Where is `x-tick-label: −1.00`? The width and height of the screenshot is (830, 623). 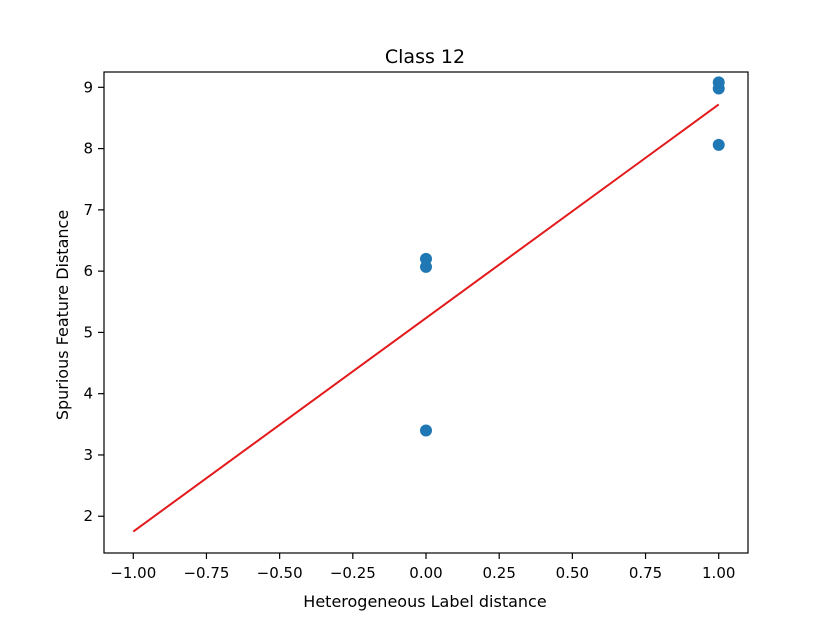
x-tick-label: −1.00 is located at coordinates (133, 573).